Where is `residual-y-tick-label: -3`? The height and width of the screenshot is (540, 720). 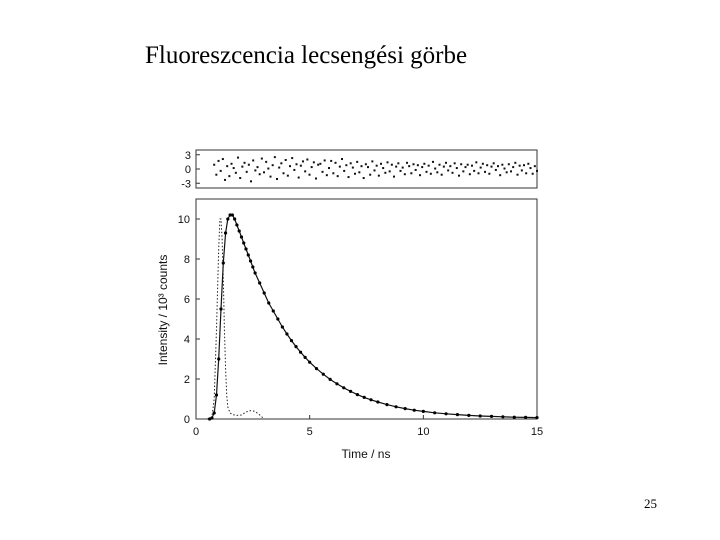 residual-y-tick-label: -3 is located at coordinates (186, 184).